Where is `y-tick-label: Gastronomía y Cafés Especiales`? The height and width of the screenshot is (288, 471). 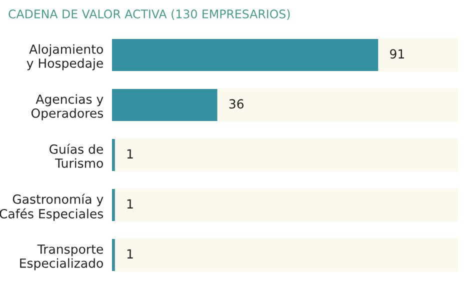
y-tick-label: Gastronomía y Cafés Especiales is located at coordinates (52, 207).